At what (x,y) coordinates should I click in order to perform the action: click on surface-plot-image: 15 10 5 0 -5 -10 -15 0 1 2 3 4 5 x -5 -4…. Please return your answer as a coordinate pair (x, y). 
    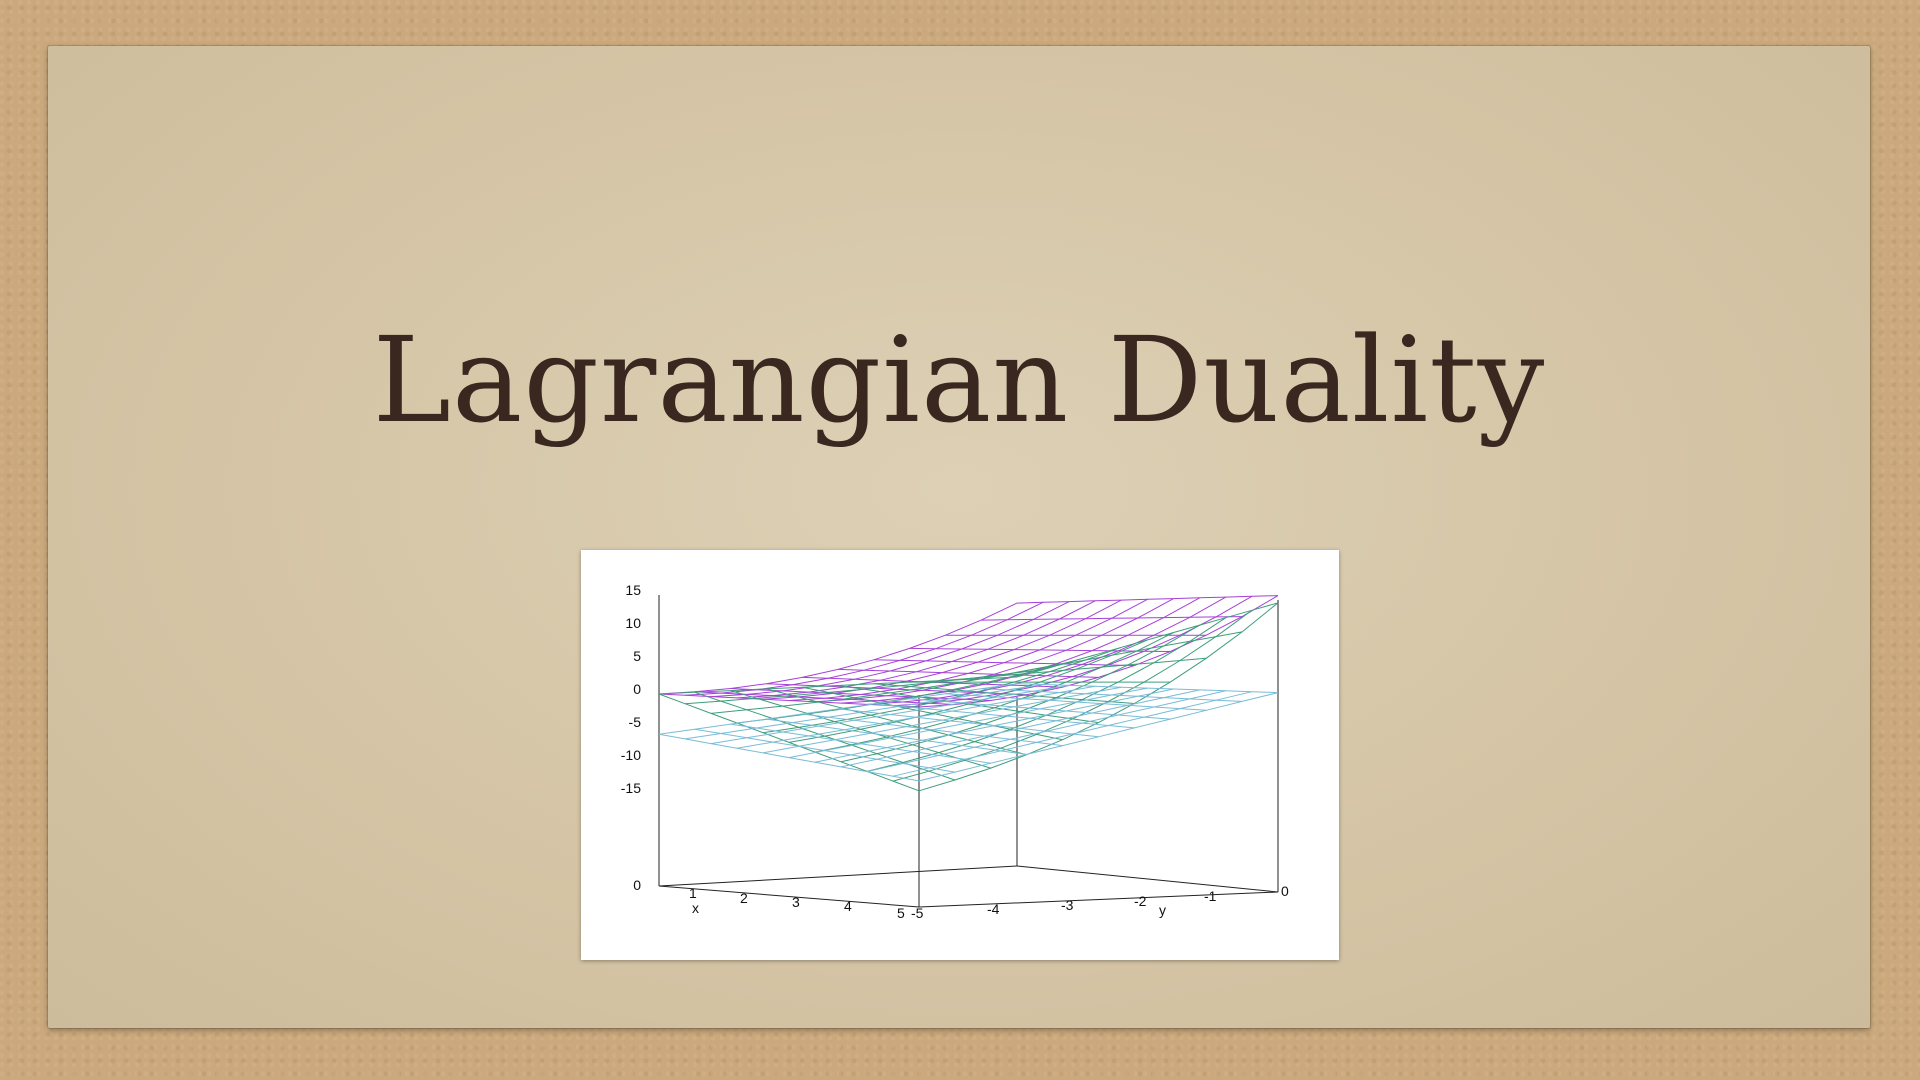
    Looking at the image, I should click on (960, 755).